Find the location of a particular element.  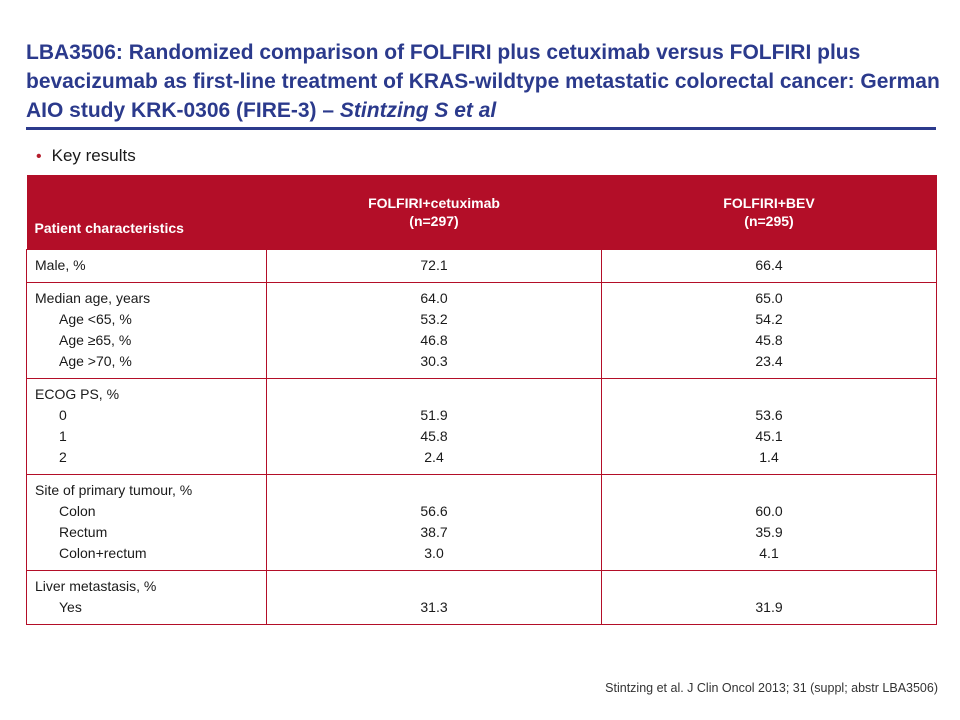

subrow-label: Age ≥65, % is located at coordinates (95, 340).